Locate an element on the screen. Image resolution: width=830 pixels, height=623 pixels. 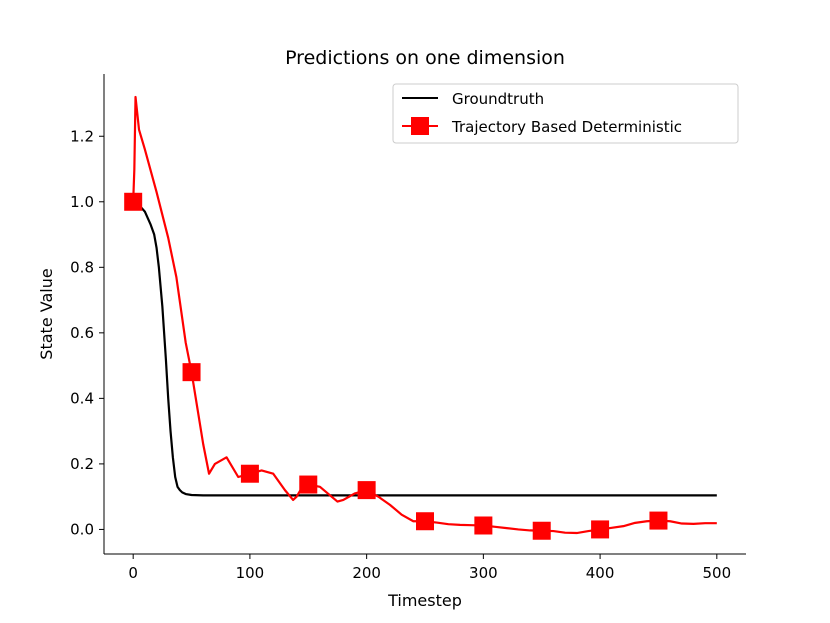
x-tick-label: 100 is located at coordinates (250, 573).